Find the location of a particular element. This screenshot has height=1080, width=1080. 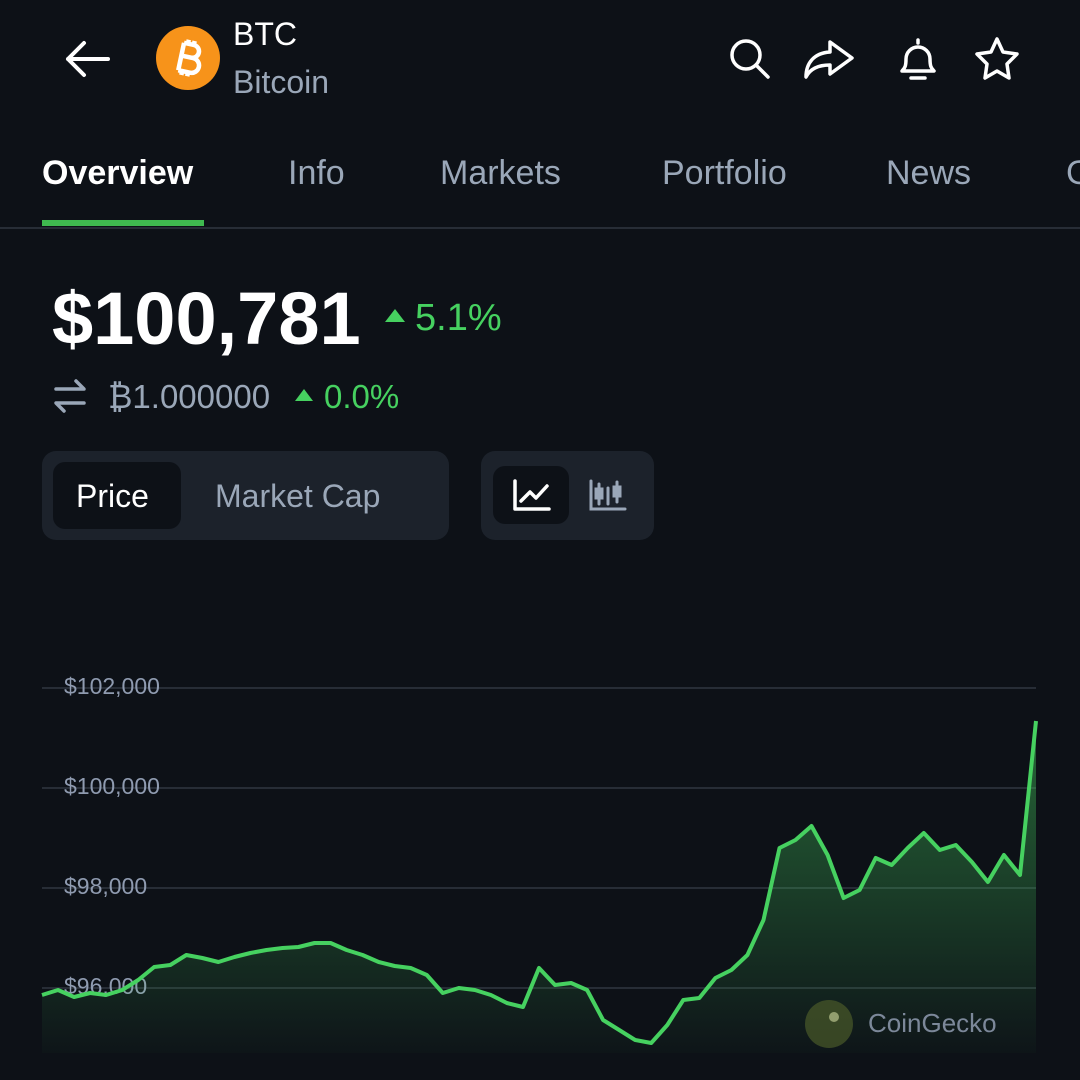

coin-logo is located at coordinates (188, 58).